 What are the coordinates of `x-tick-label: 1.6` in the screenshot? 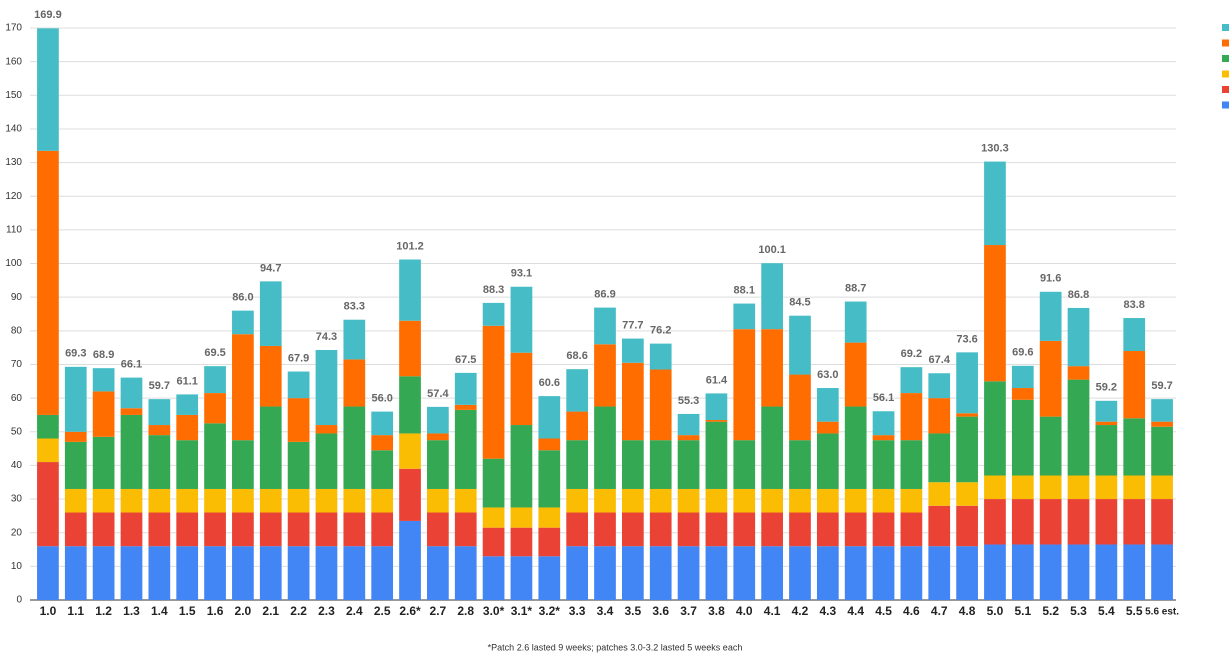 It's located at (215, 611).